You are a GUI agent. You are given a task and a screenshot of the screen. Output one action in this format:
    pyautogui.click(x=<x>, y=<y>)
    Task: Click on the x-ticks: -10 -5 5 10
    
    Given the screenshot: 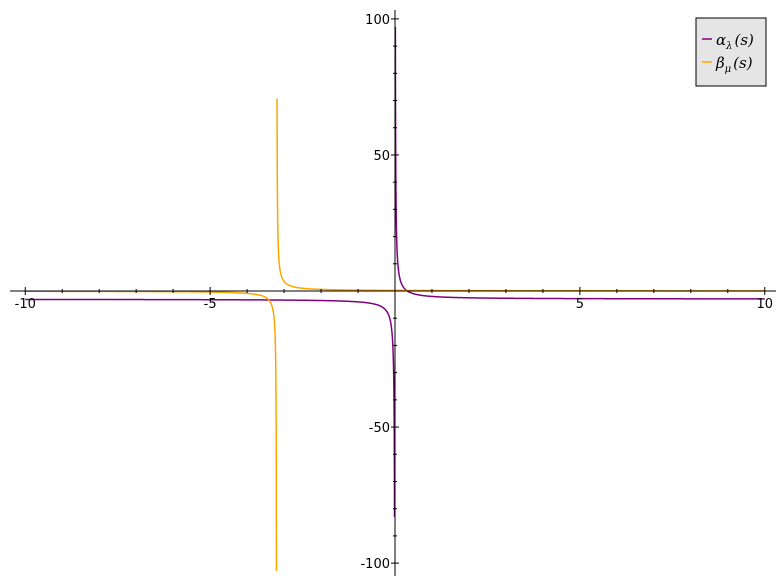 What is the action you would take?
    pyautogui.click(x=394, y=299)
    